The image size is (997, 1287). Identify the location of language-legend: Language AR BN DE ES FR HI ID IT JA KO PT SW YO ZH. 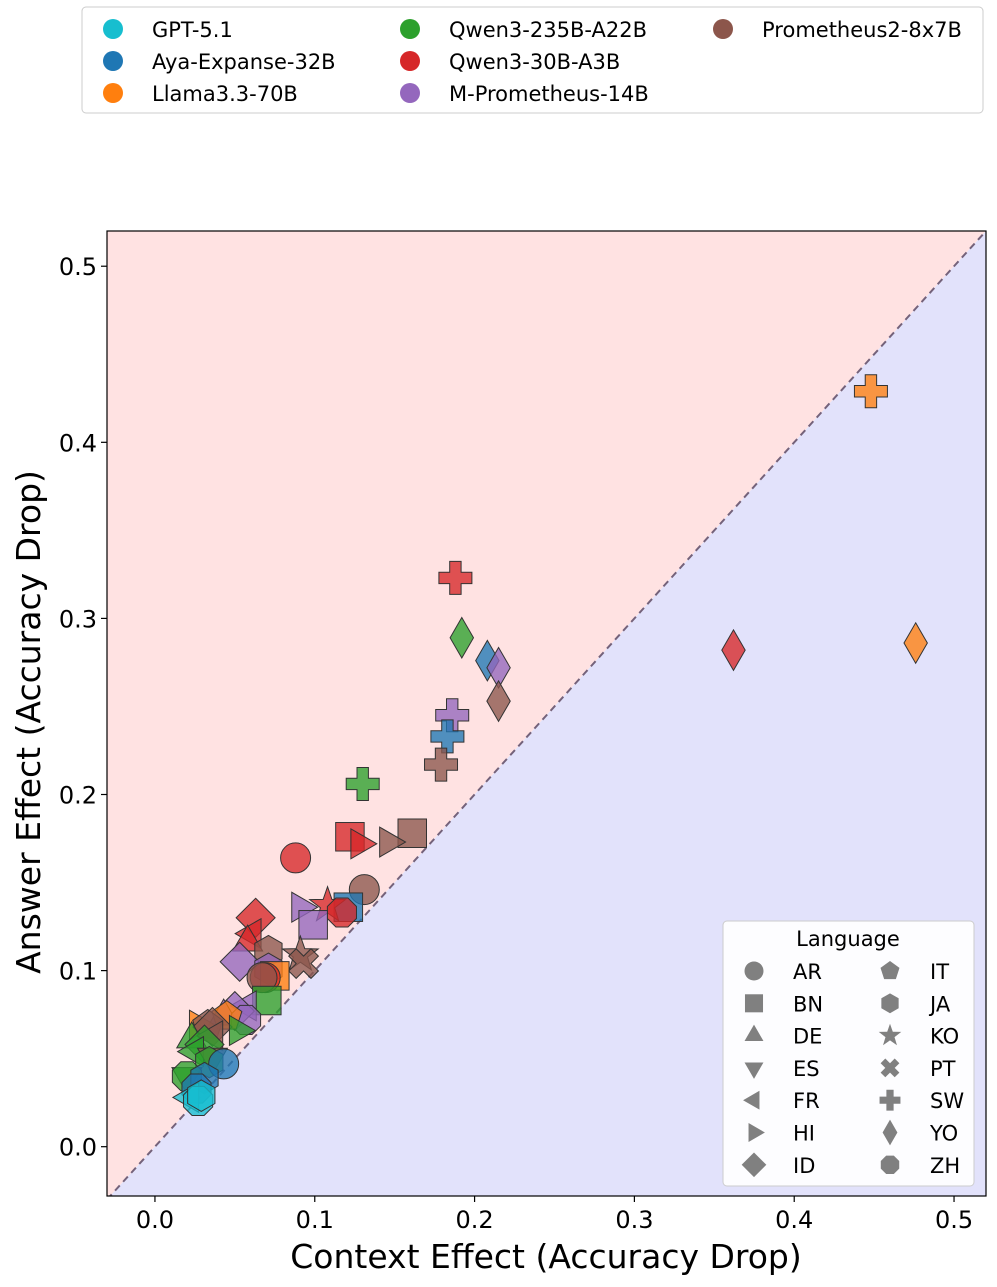
(848, 1053).